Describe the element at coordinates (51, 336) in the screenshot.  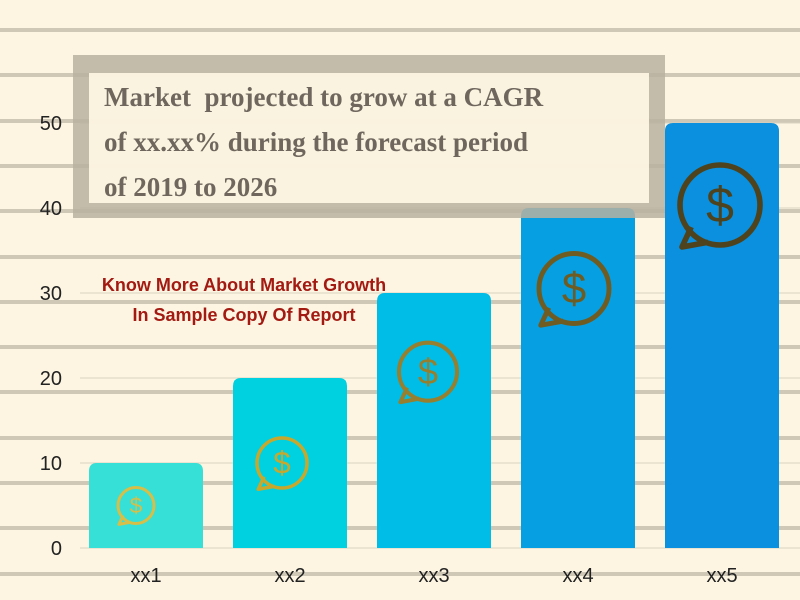
I see `y-axis-tick-labels: 0 10 20 30 40 50` at that location.